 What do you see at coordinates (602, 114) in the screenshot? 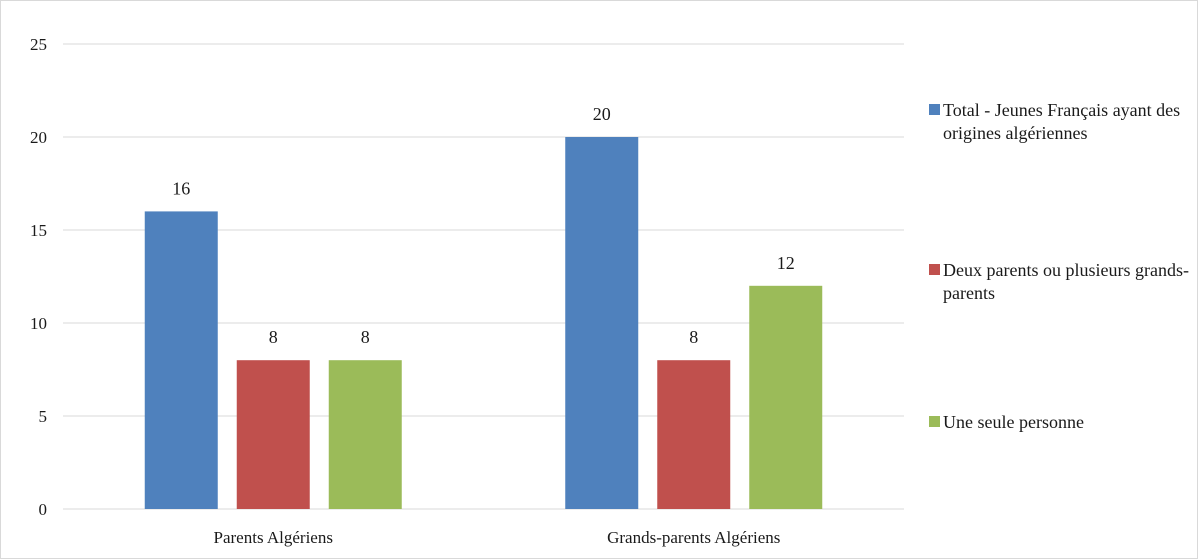
I see `data-label: 20` at bounding box center [602, 114].